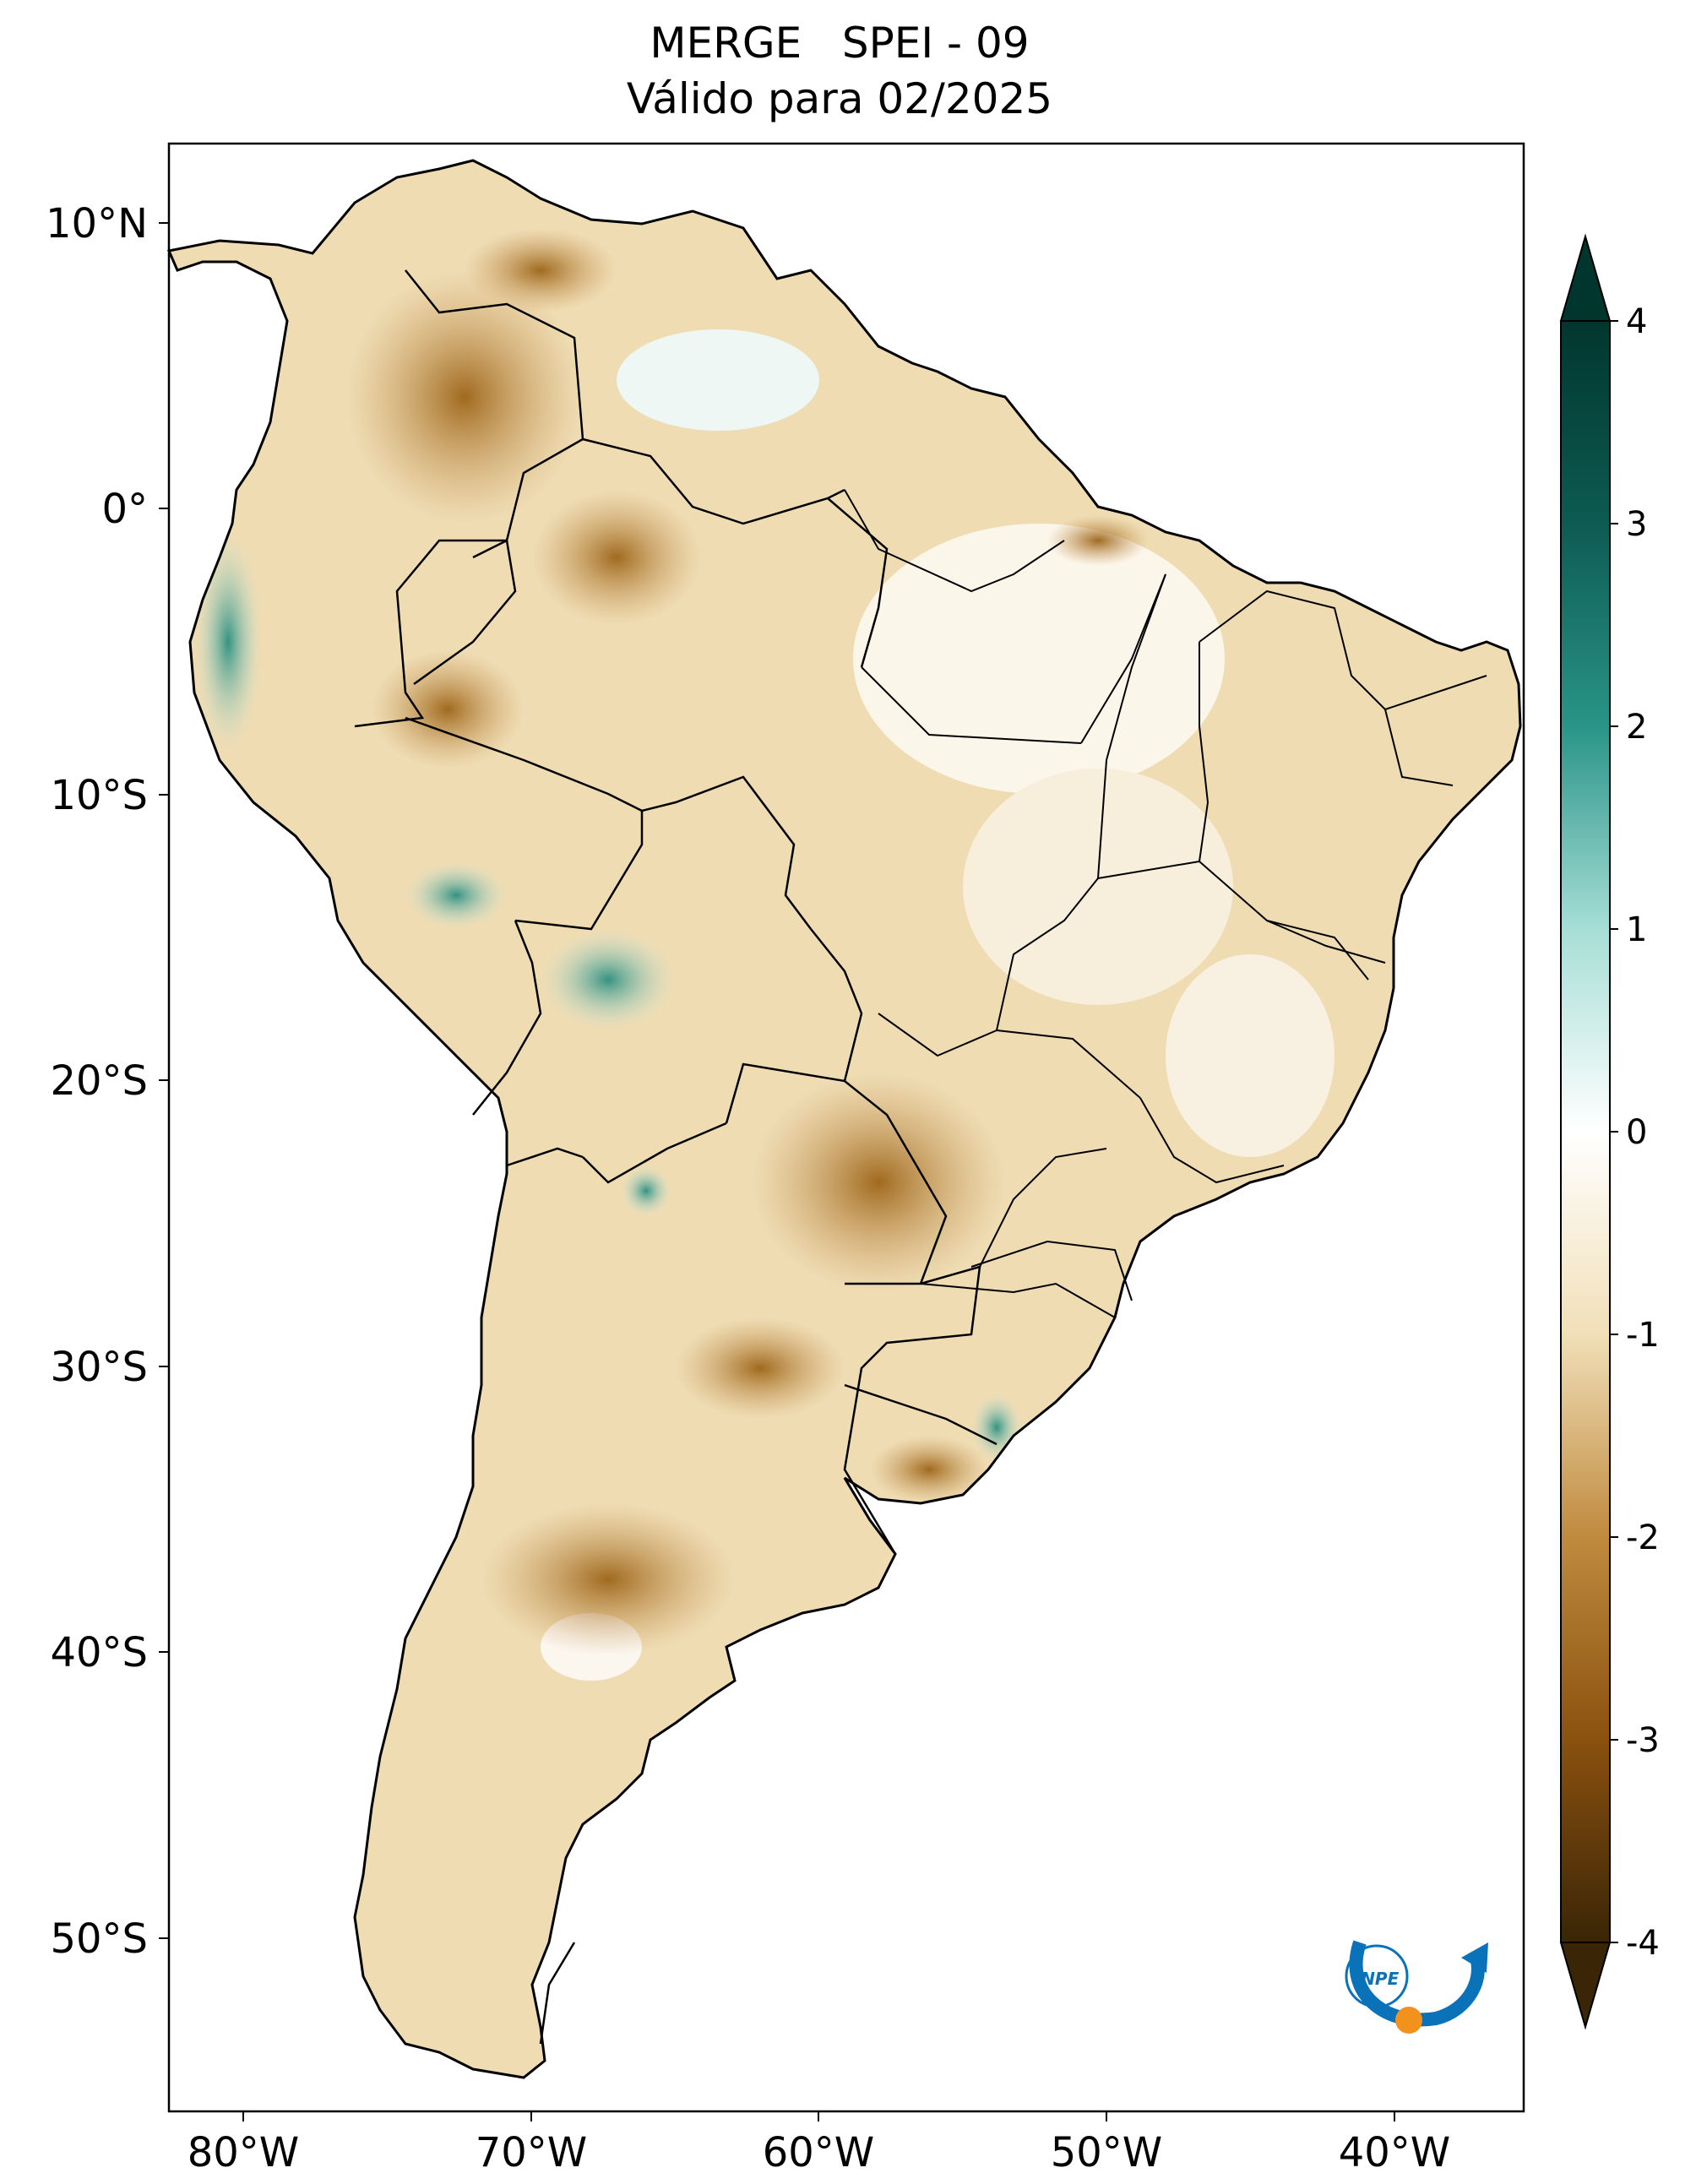  I want to click on lat-tick-label: 40°S, so click(99, 1652).